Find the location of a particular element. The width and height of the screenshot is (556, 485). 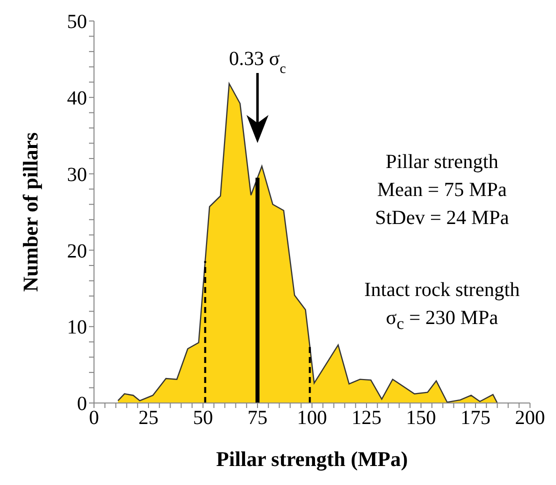

y-tick-label: 30 is located at coordinates (77, 175).